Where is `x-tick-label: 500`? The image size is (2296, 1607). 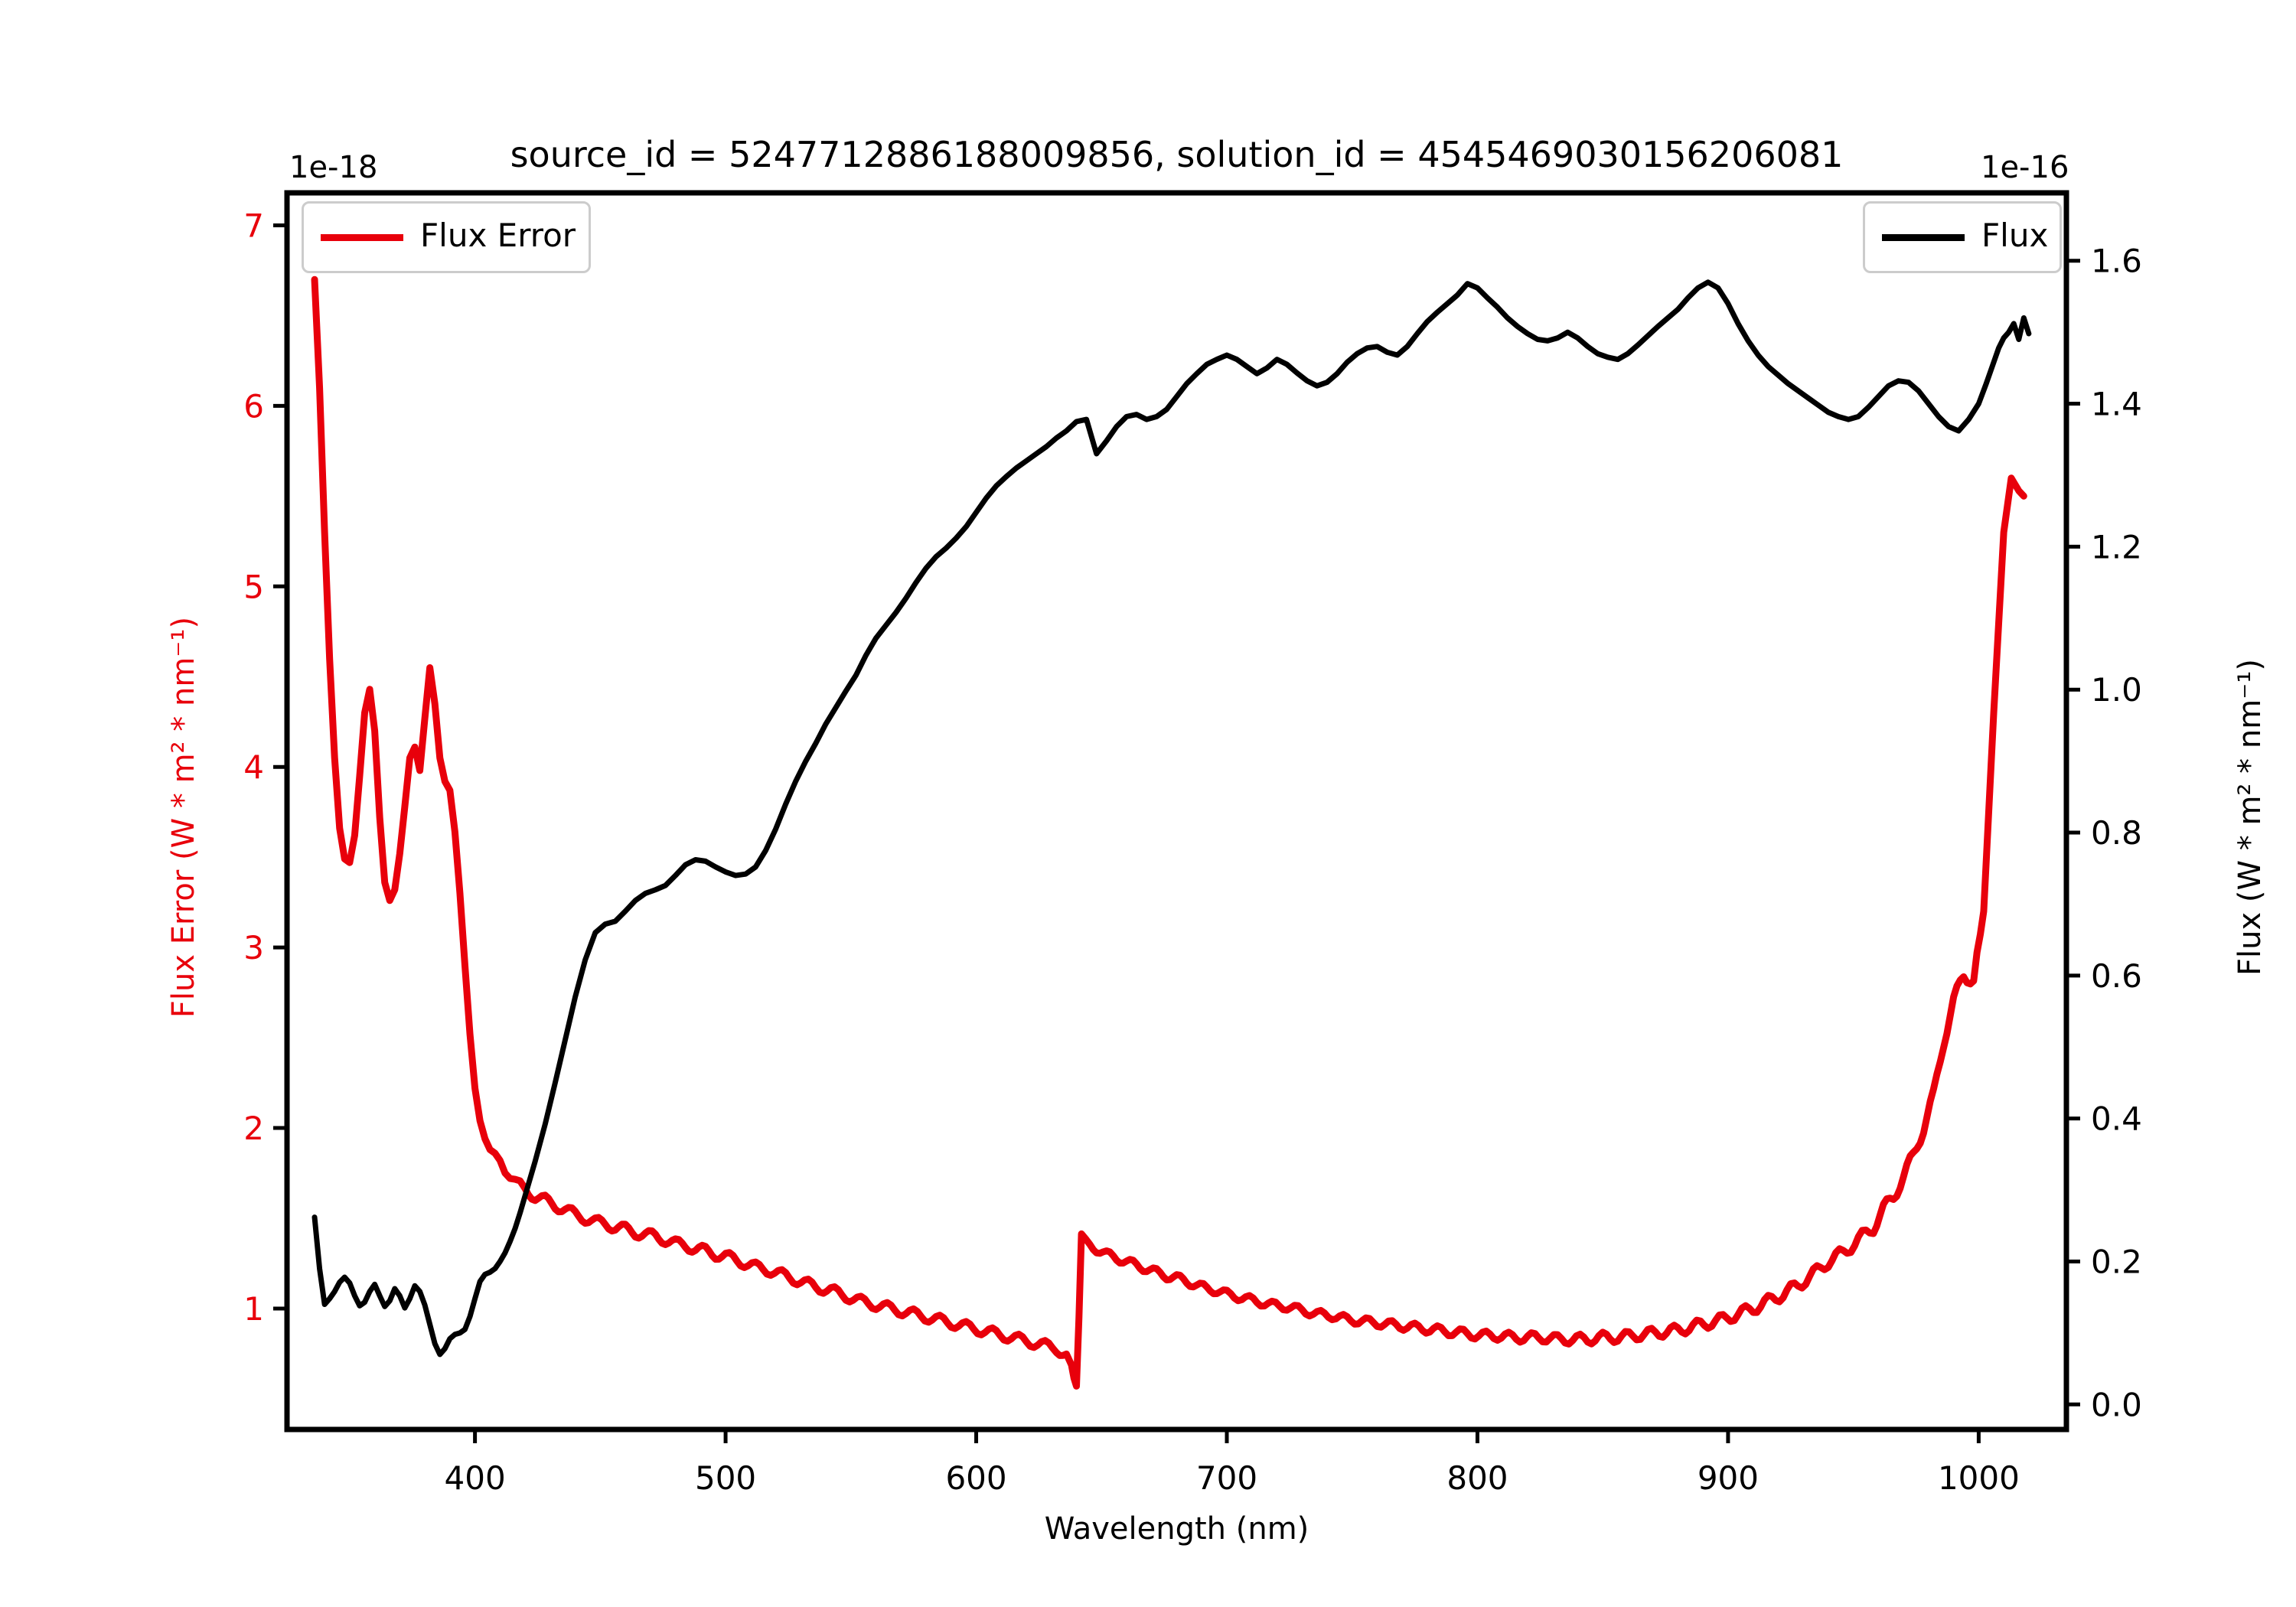 x-tick-label: 500 is located at coordinates (725, 1478).